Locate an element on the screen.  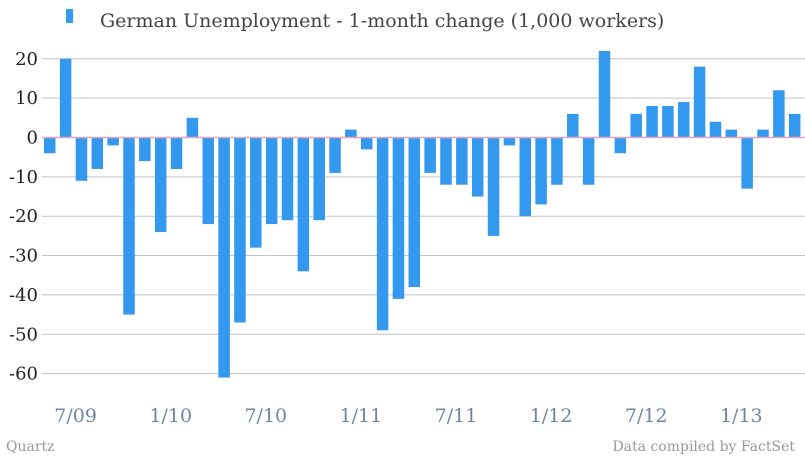
y-tick-label: -20 is located at coordinates (23, 216).